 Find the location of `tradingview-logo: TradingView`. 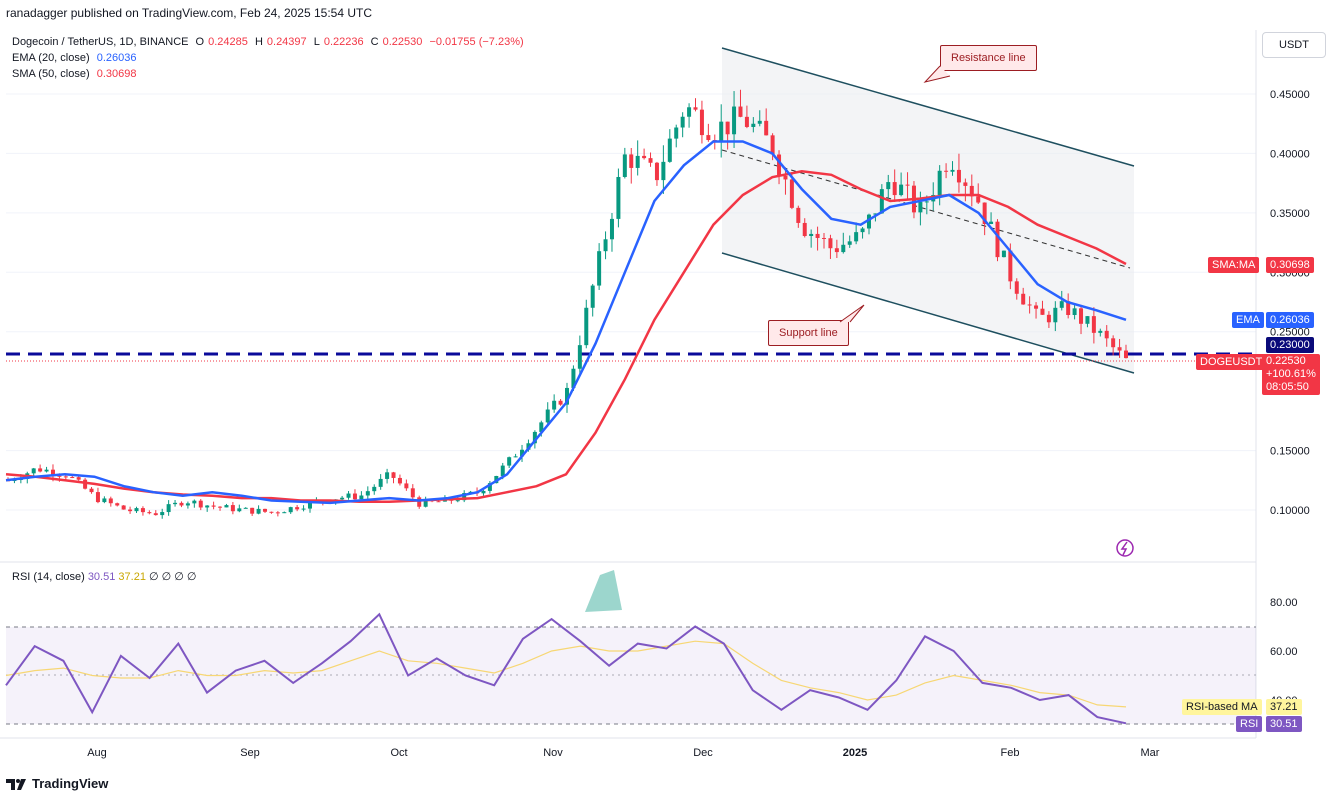

tradingview-logo: TradingView is located at coordinates (57, 783).